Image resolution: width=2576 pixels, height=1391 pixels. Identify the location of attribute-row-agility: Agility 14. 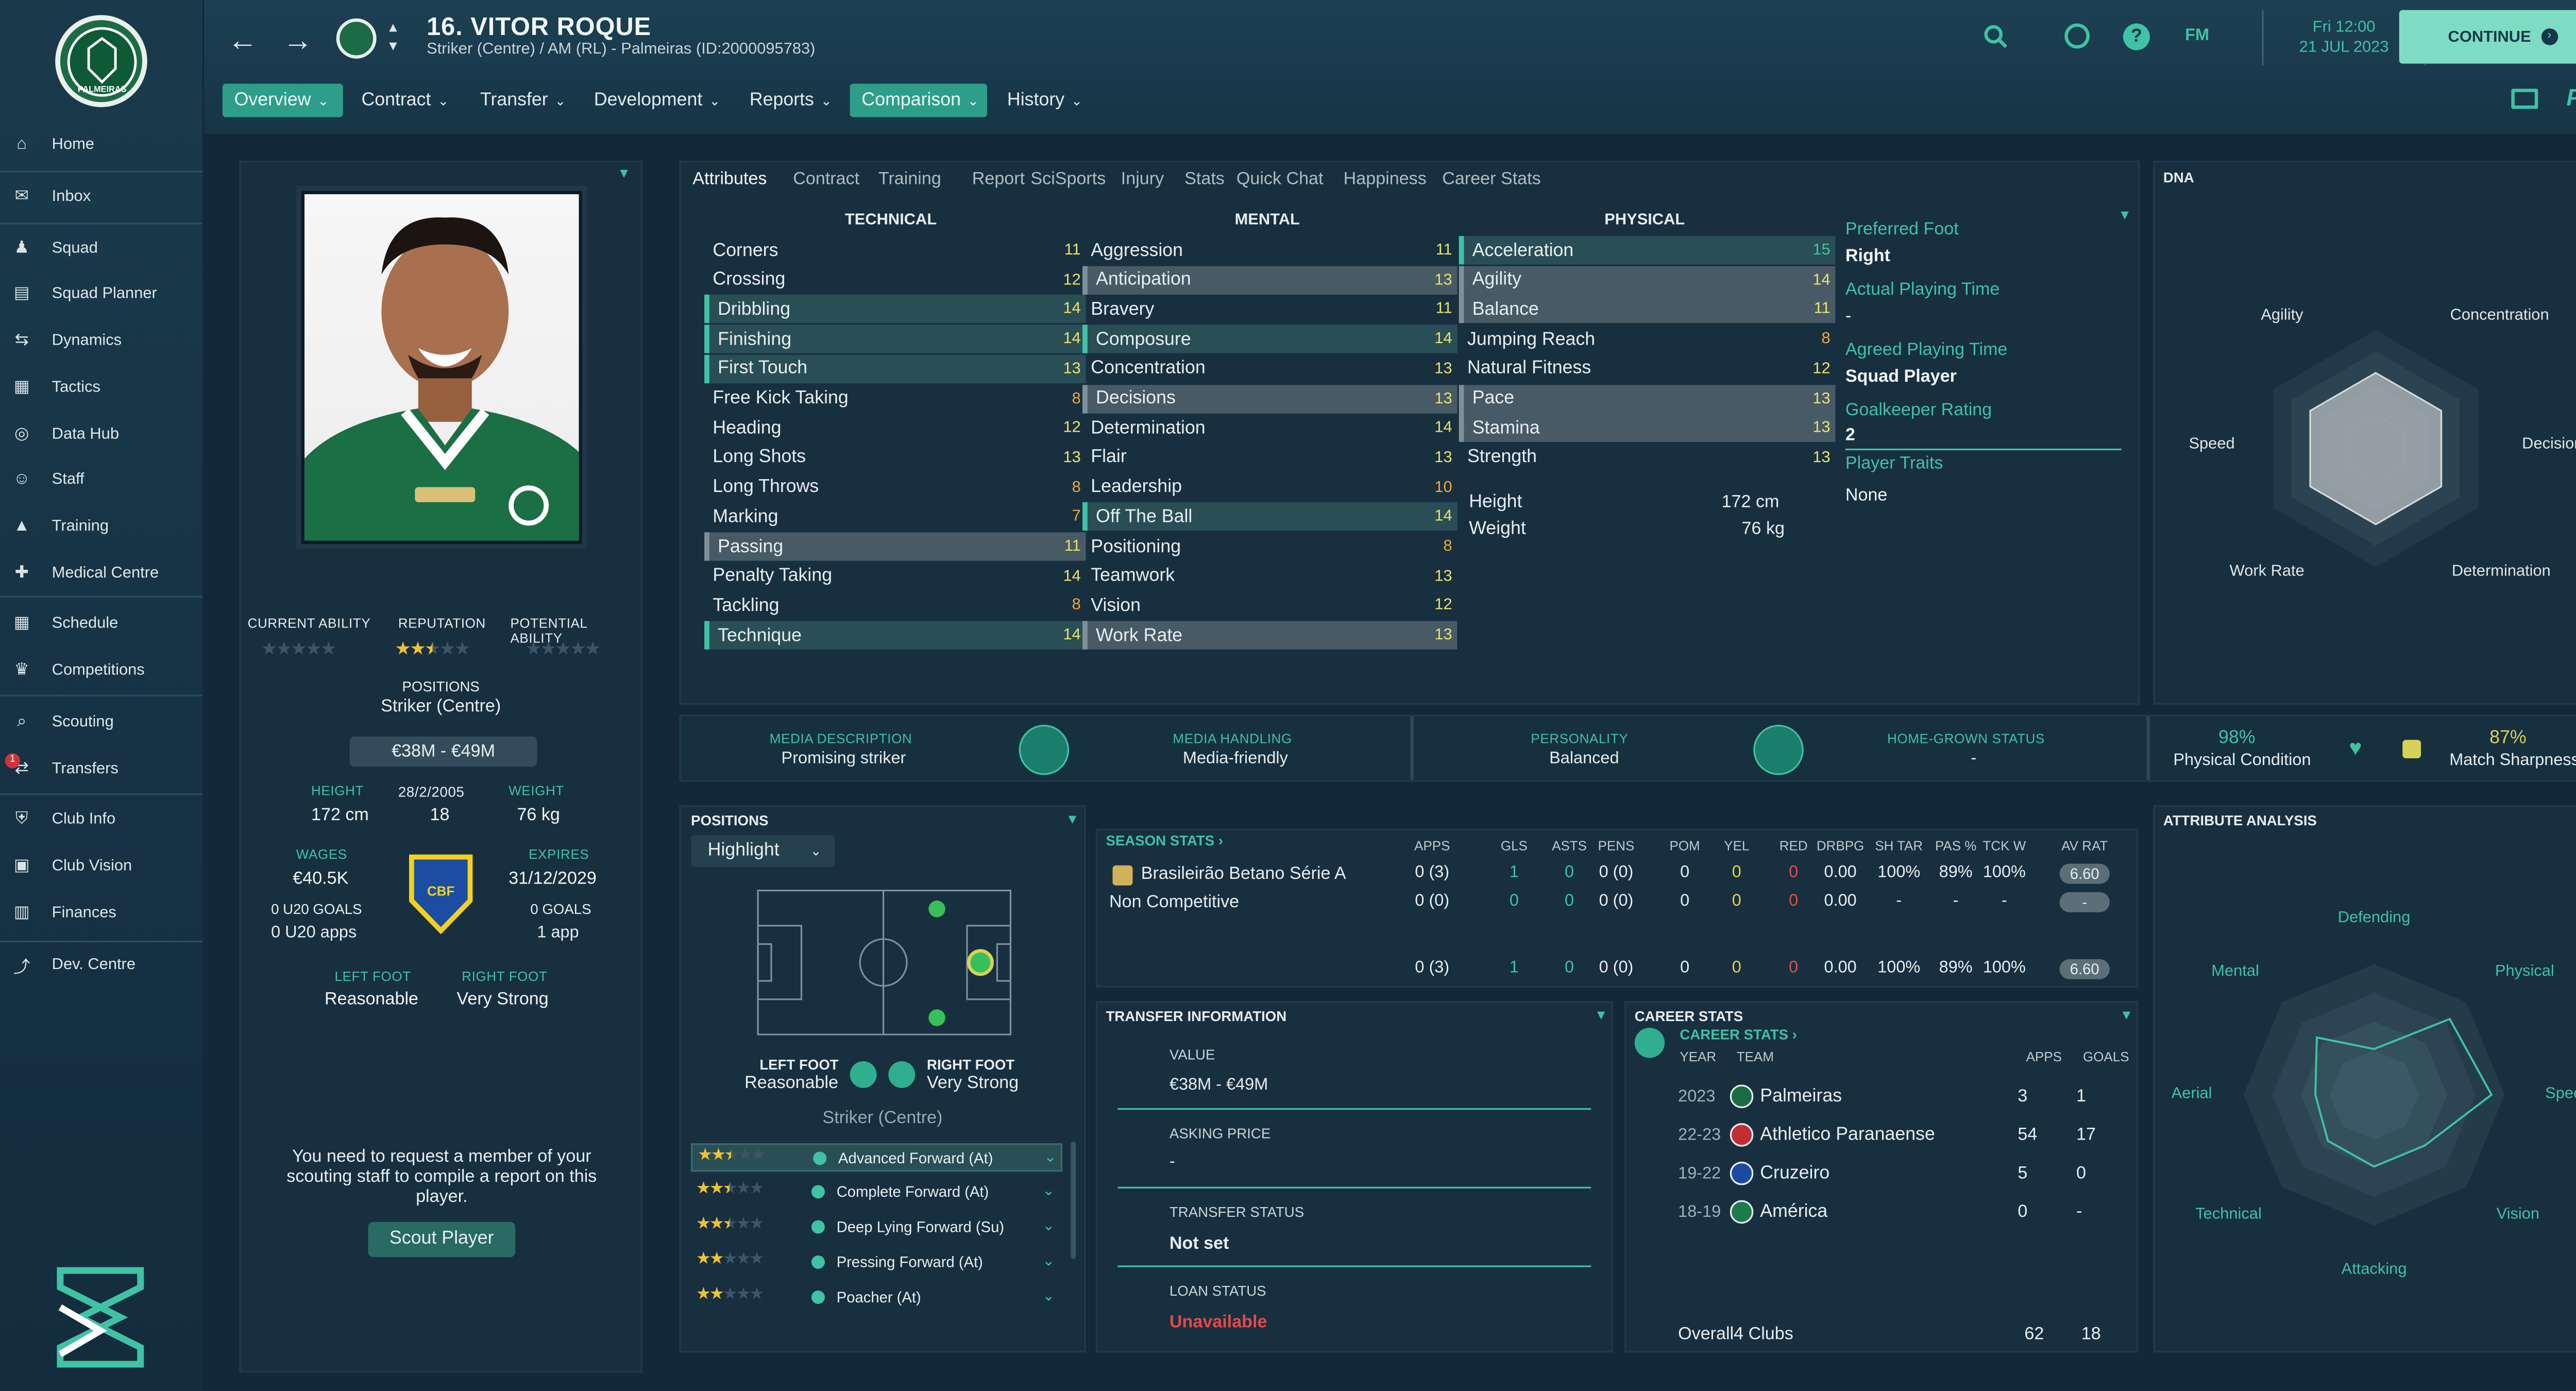
(1647, 279).